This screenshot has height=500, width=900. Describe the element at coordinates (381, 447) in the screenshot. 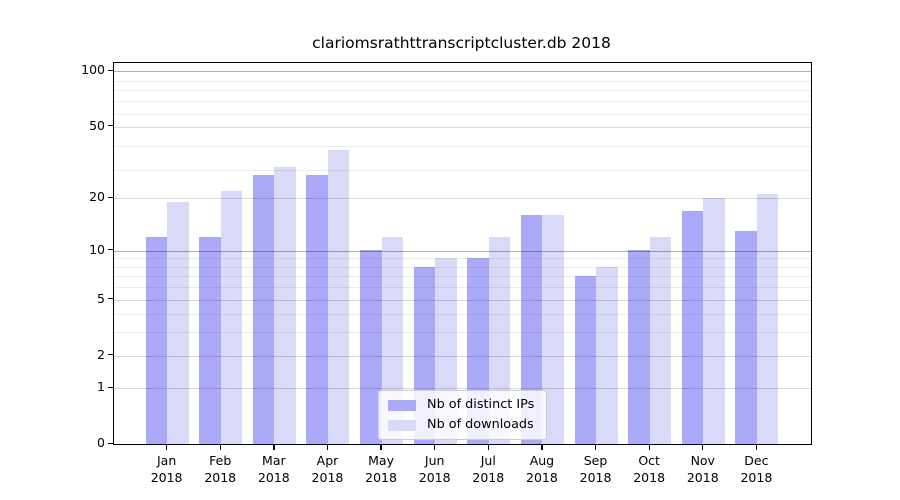

I see `x-tick-mark-may` at that location.